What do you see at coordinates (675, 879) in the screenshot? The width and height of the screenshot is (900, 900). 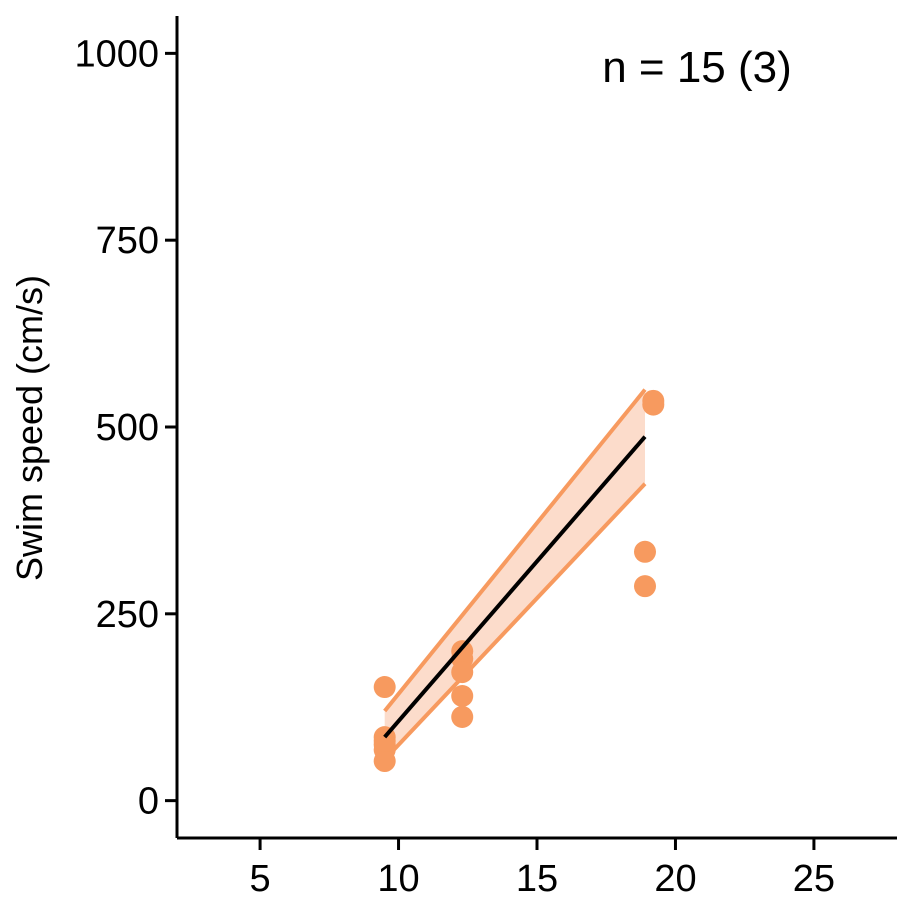 I see `x-tick-label: 20` at bounding box center [675, 879].